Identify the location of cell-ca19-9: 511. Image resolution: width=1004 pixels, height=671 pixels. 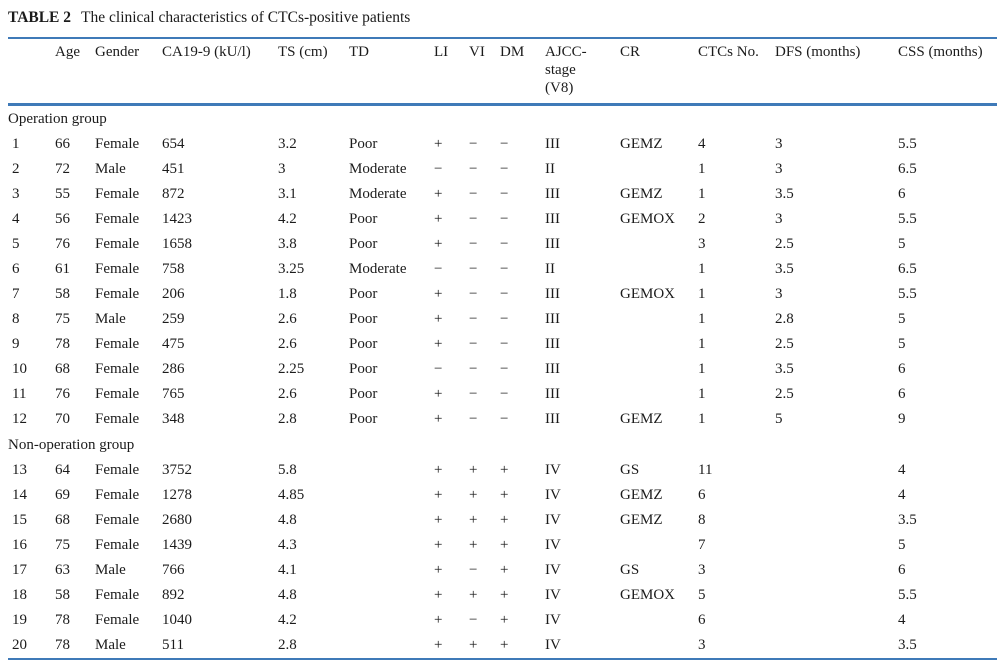
(173, 645).